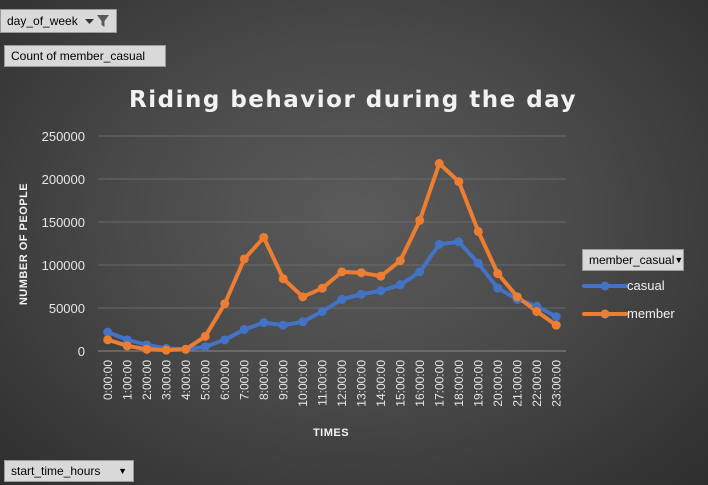 This screenshot has height=485, width=708. I want to click on axis-field-button: start_time_hours ▼, so click(69, 471).